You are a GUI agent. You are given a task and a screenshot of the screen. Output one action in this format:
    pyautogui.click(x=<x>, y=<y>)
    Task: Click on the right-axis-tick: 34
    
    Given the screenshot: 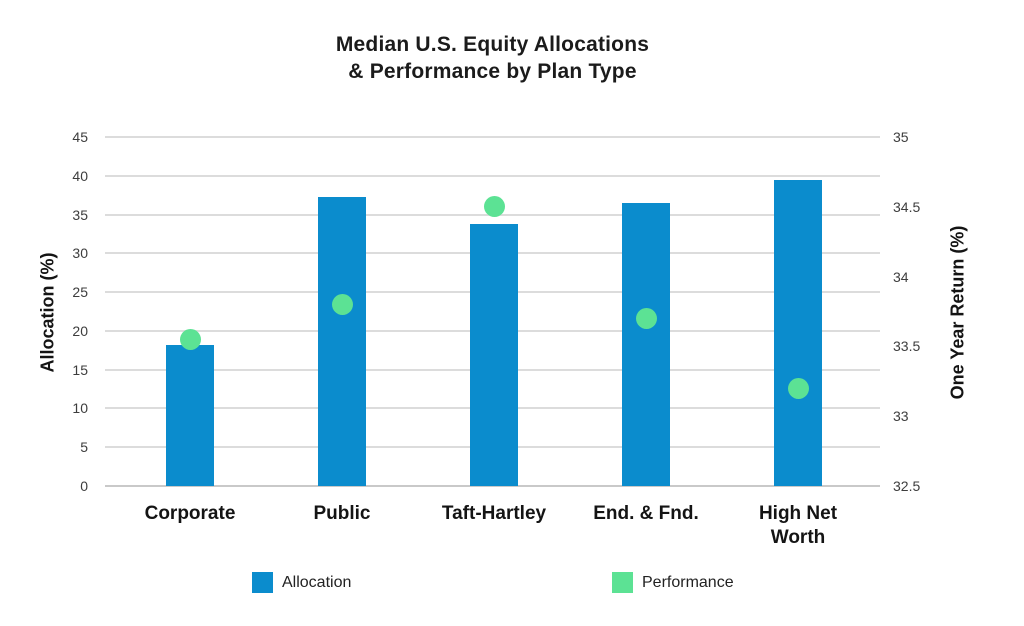 What is the action you would take?
    pyautogui.click(x=901, y=276)
    